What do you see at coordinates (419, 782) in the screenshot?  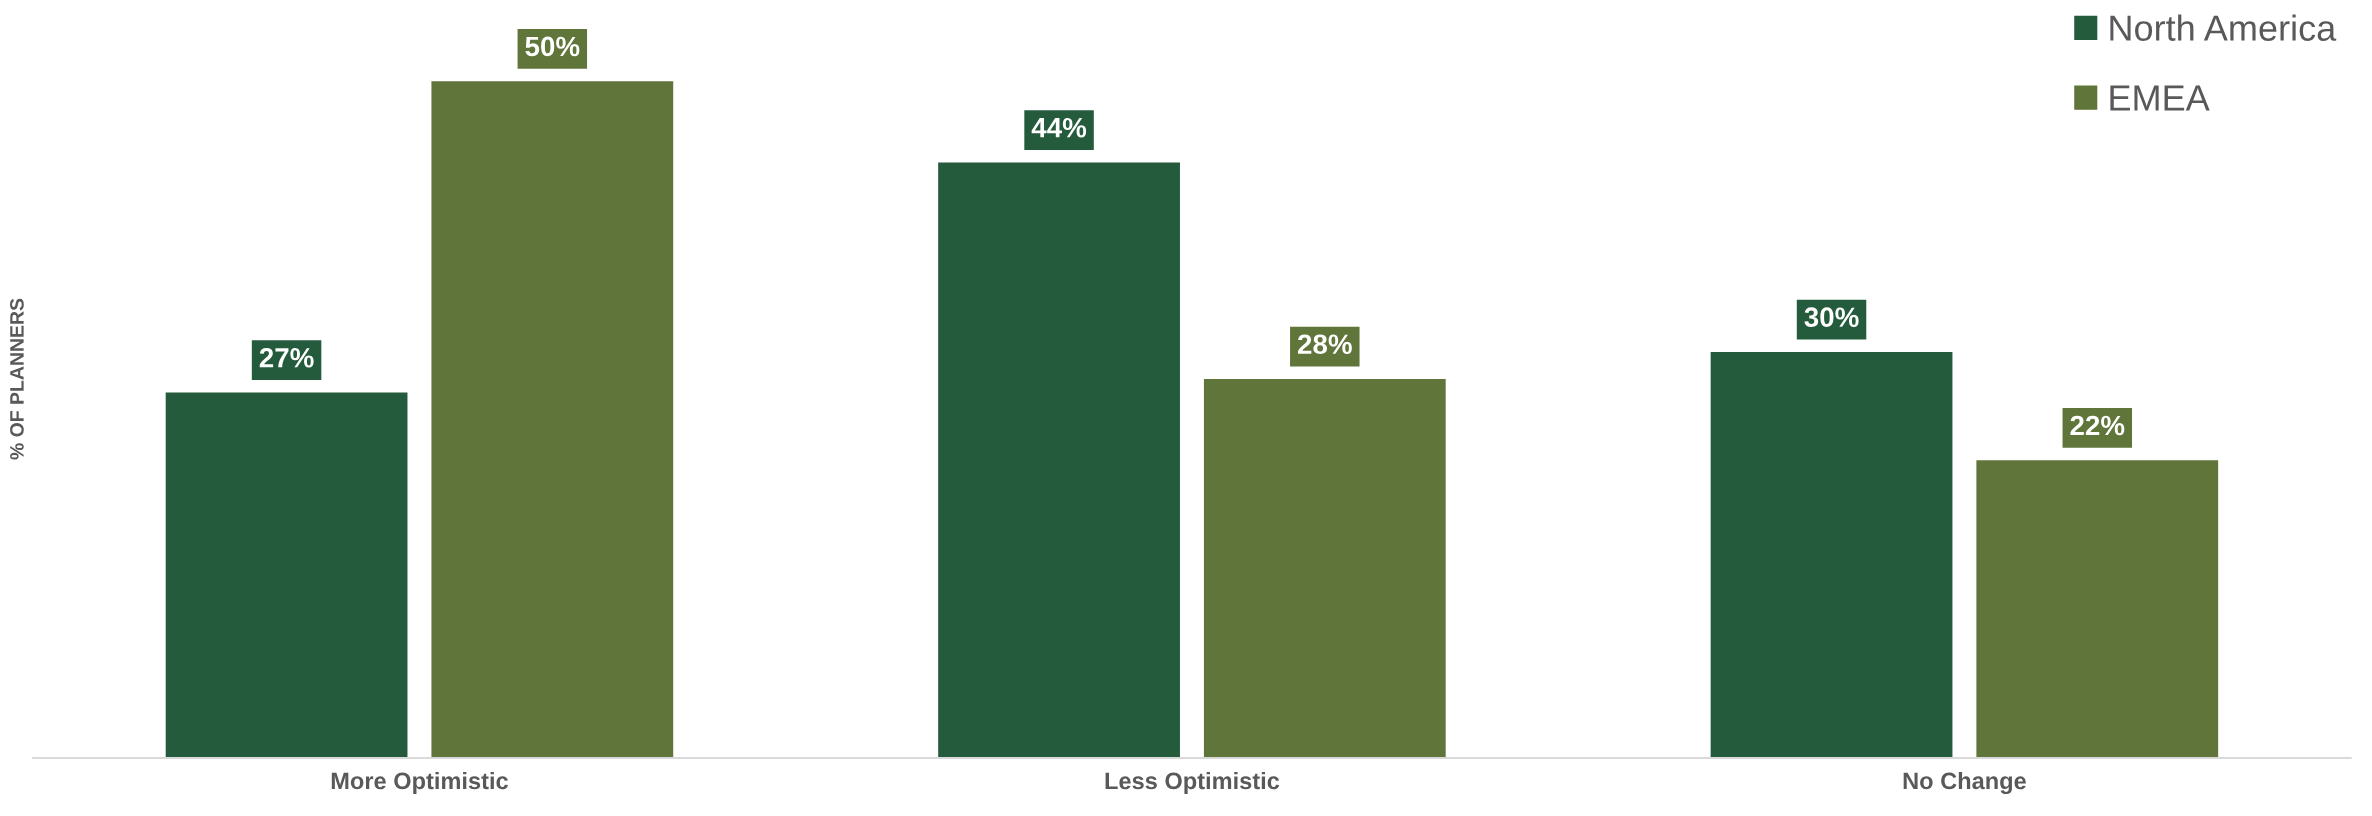 I see `x-tick-label: More Optimistic` at bounding box center [419, 782].